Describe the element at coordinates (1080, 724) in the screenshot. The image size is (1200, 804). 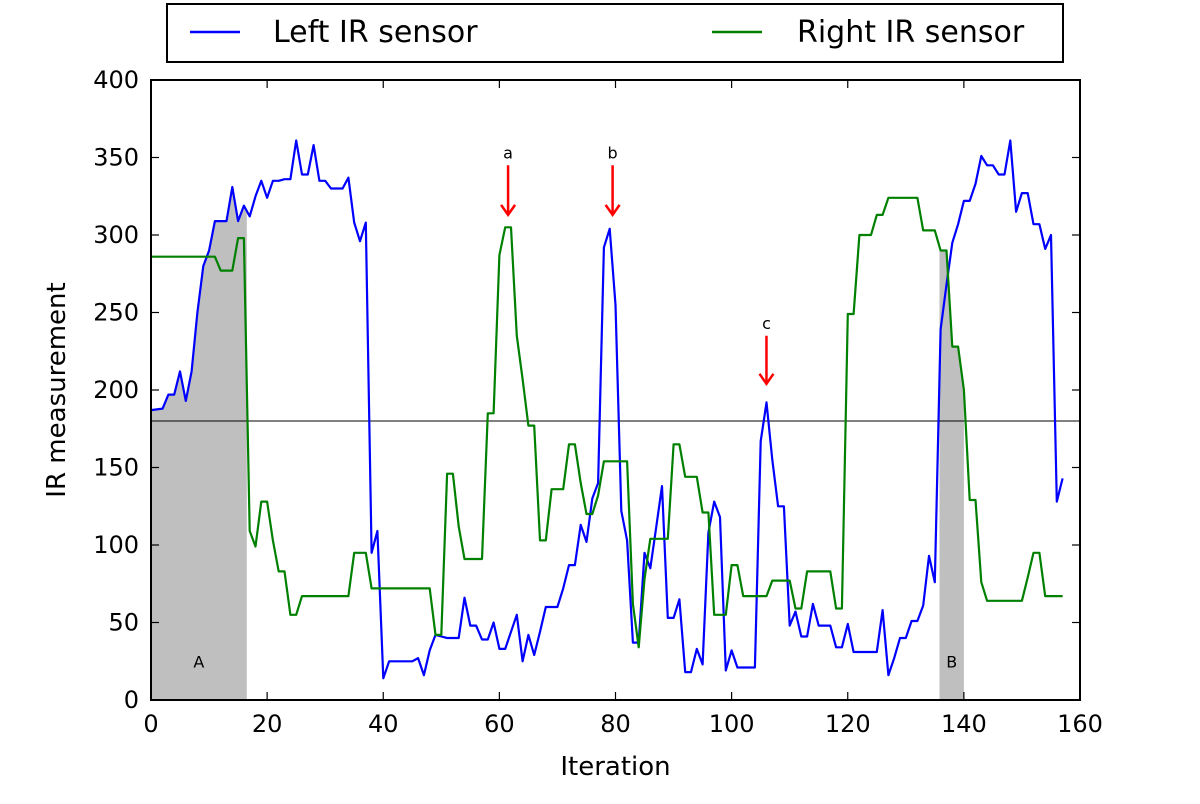
I see `x-tick-label: 160` at that location.